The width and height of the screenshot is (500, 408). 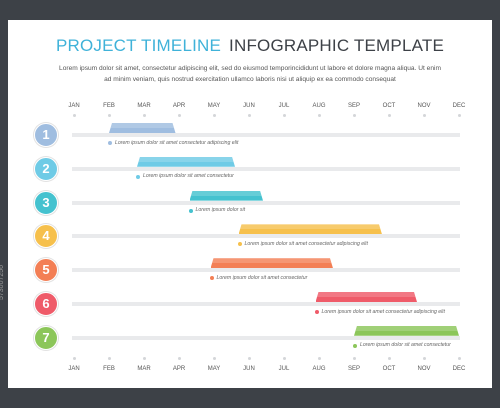 I want to click on month-label-bottom: AUG, so click(x=319, y=369).